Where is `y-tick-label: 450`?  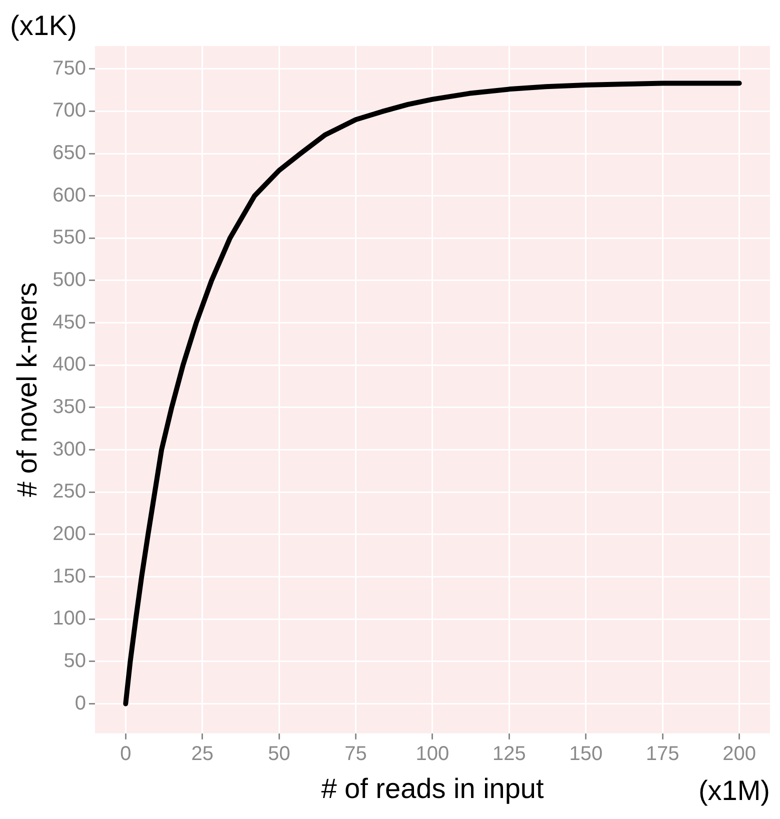 y-tick-label: 450 is located at coordinates (69, 322).